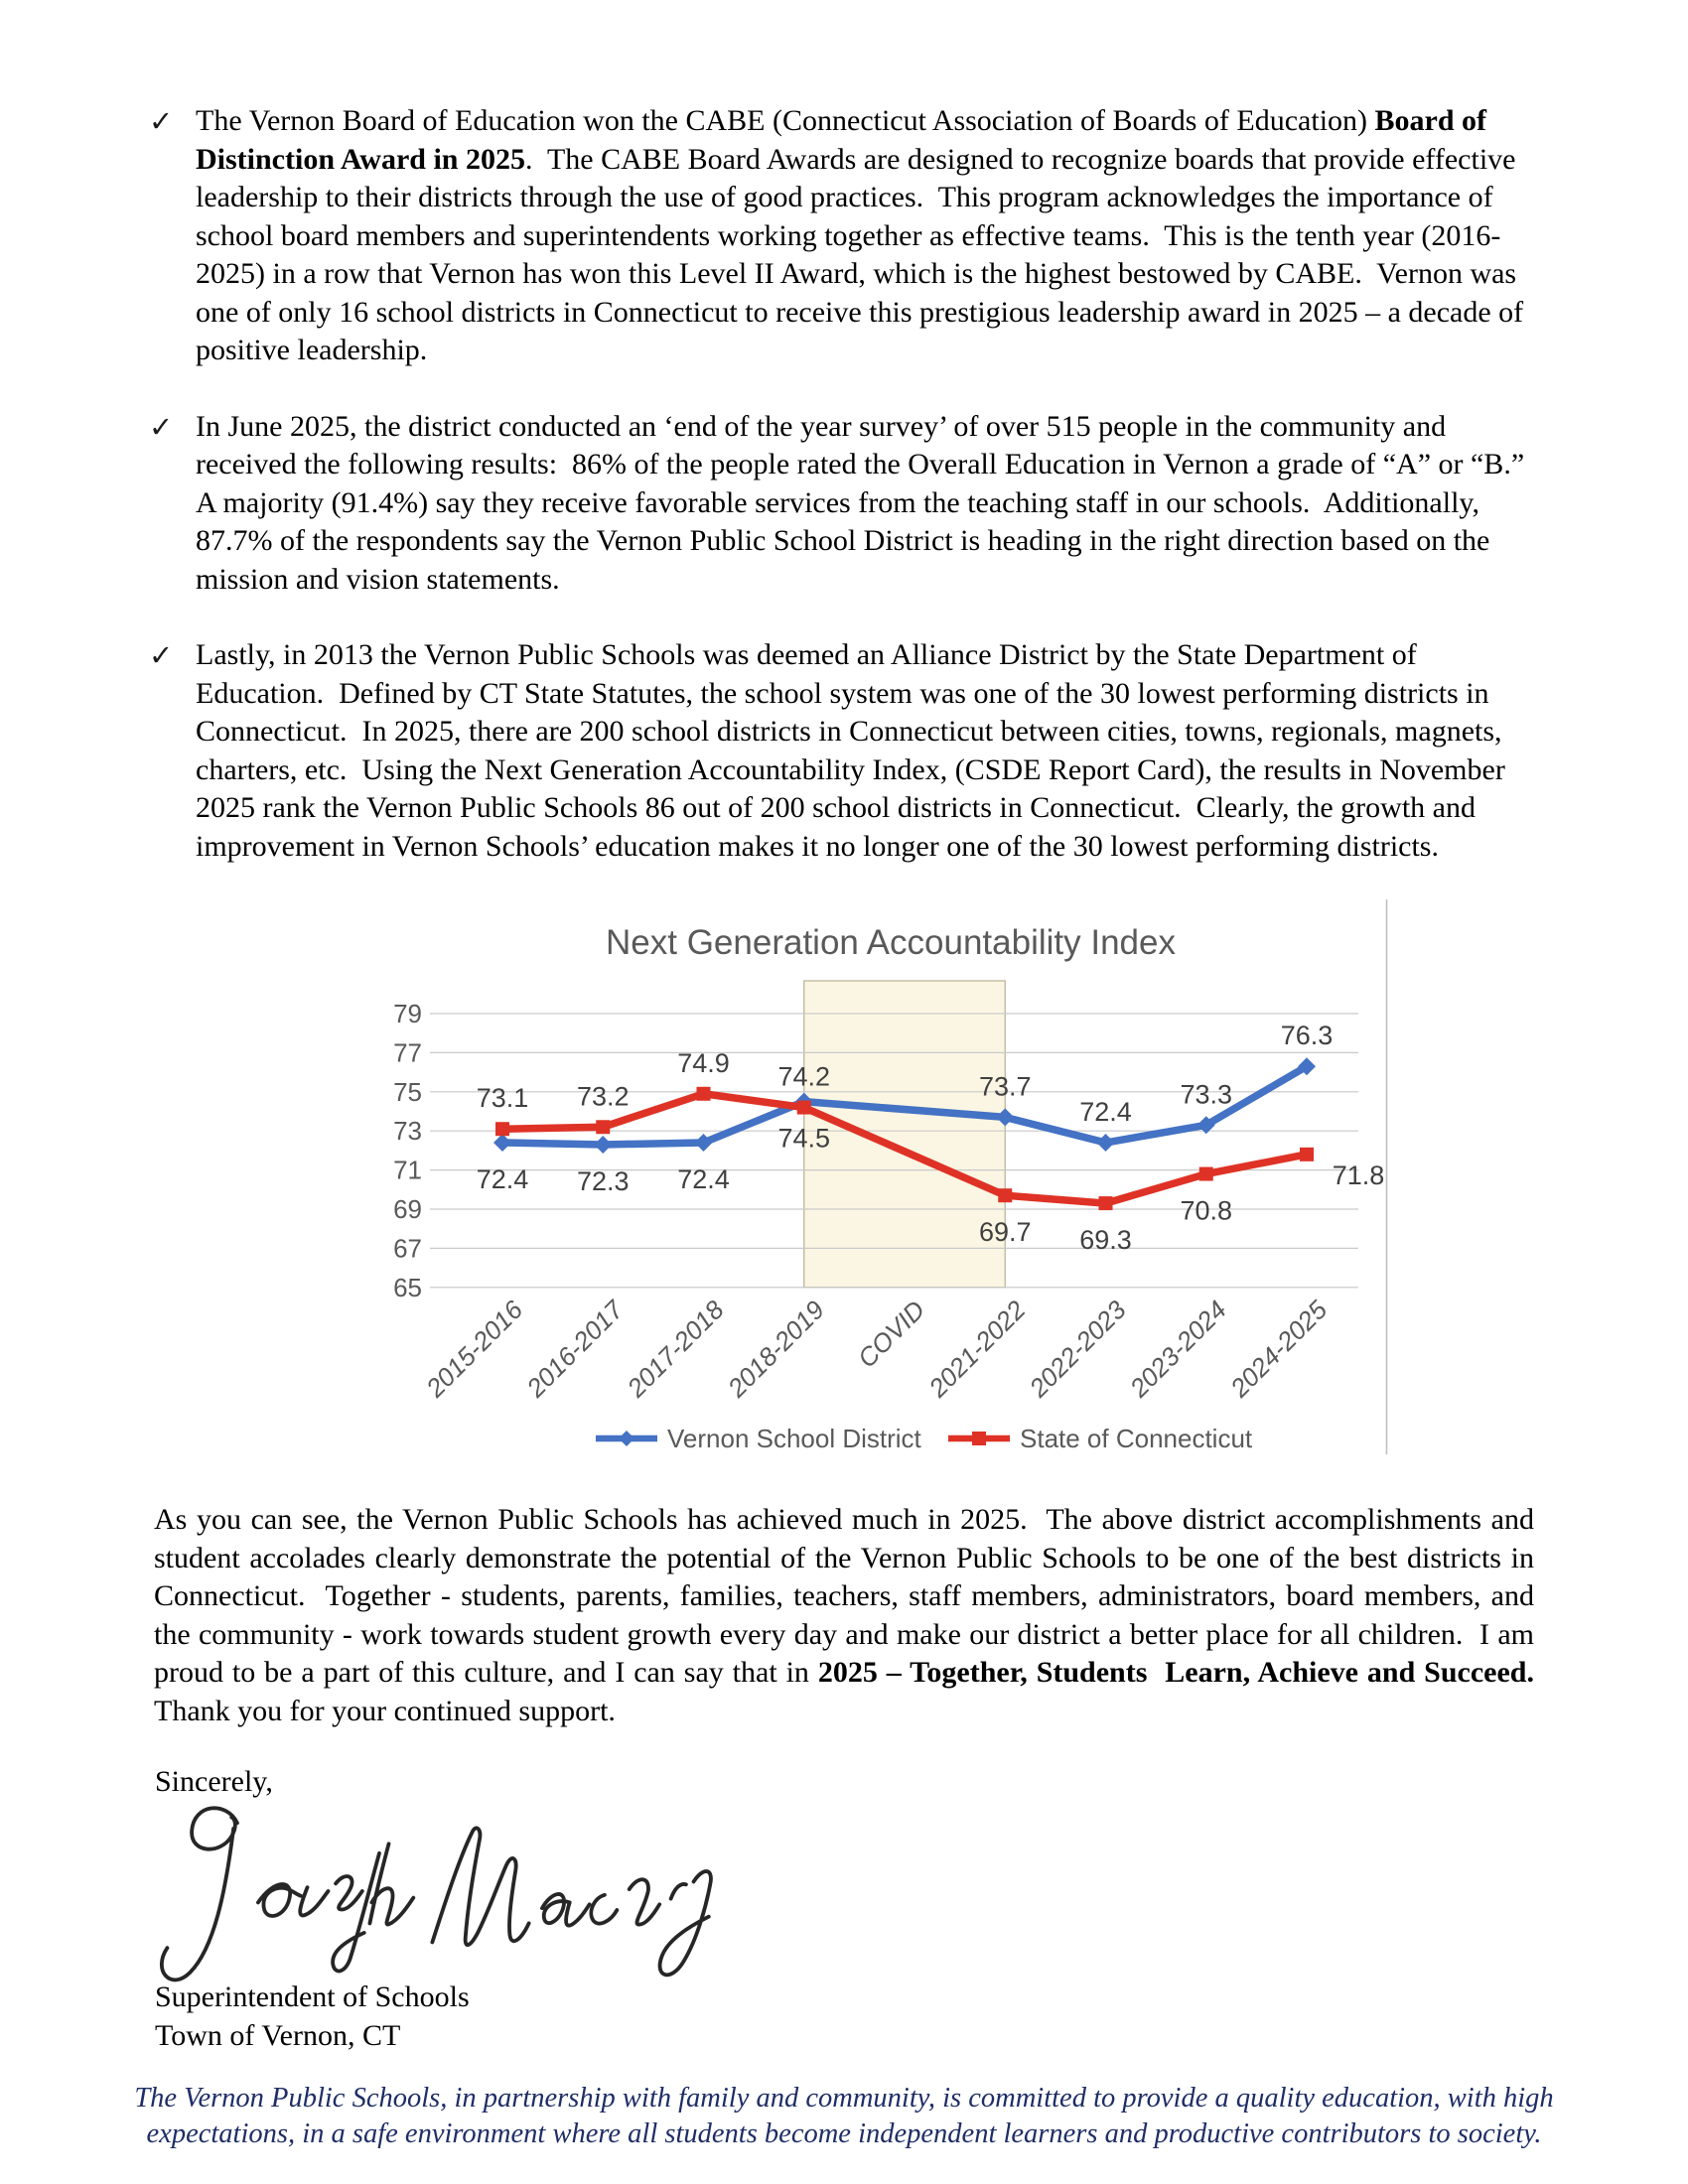 The image size is (1688, 2184). I want to click on data-point-label: 74.9, so click(703, 1063).